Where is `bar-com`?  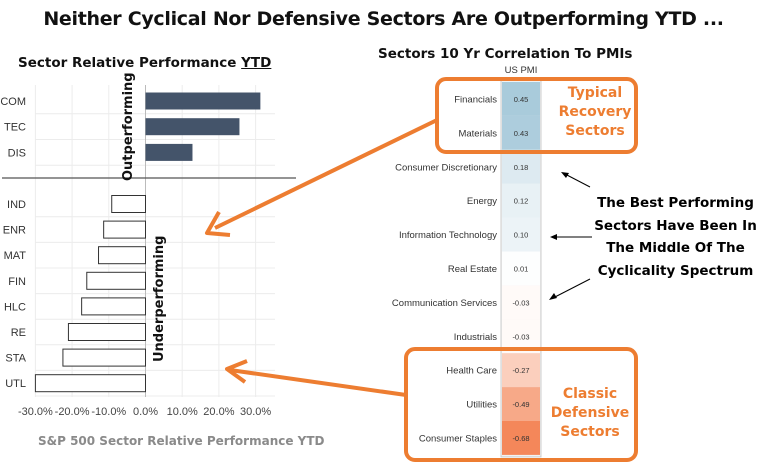
bar-com is located at coordinates (203, 101).